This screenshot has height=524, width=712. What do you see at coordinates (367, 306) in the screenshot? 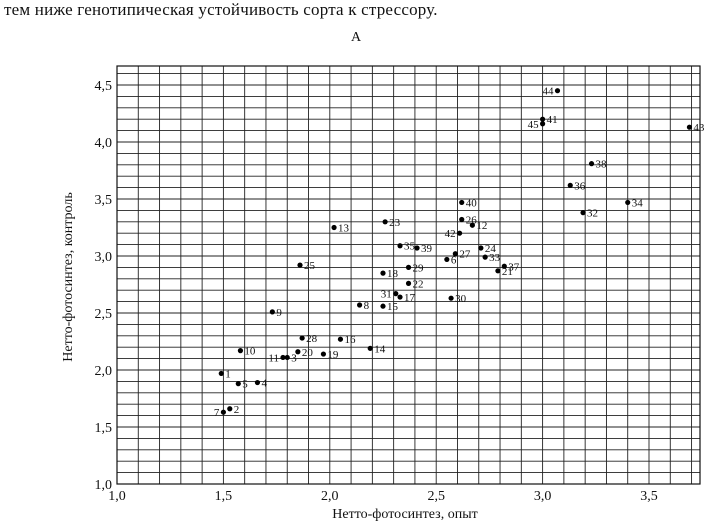
I see `data-point-label: 8` at bounding box center [367, 306].